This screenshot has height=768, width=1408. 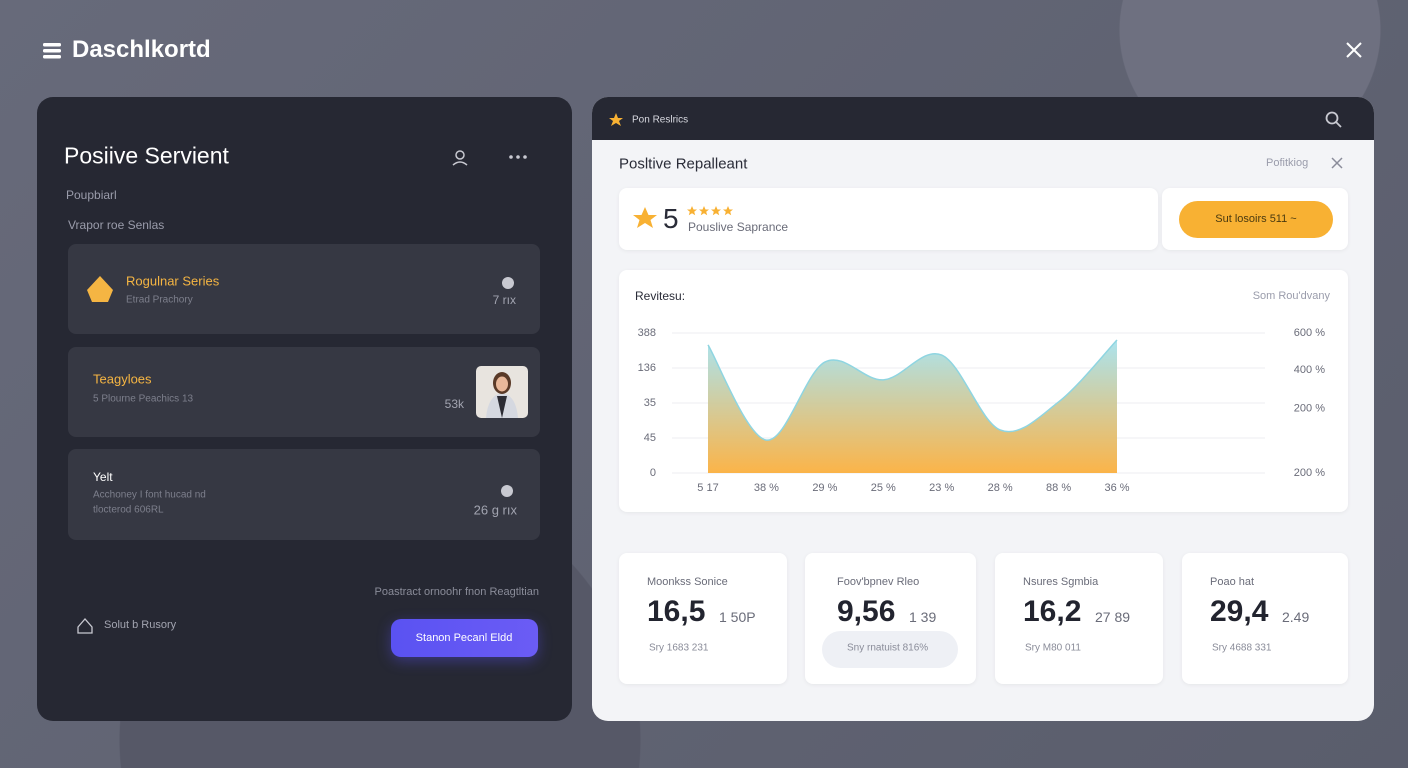 I want to click on chart-title: Revitesu:, so click(x=660, y=296).